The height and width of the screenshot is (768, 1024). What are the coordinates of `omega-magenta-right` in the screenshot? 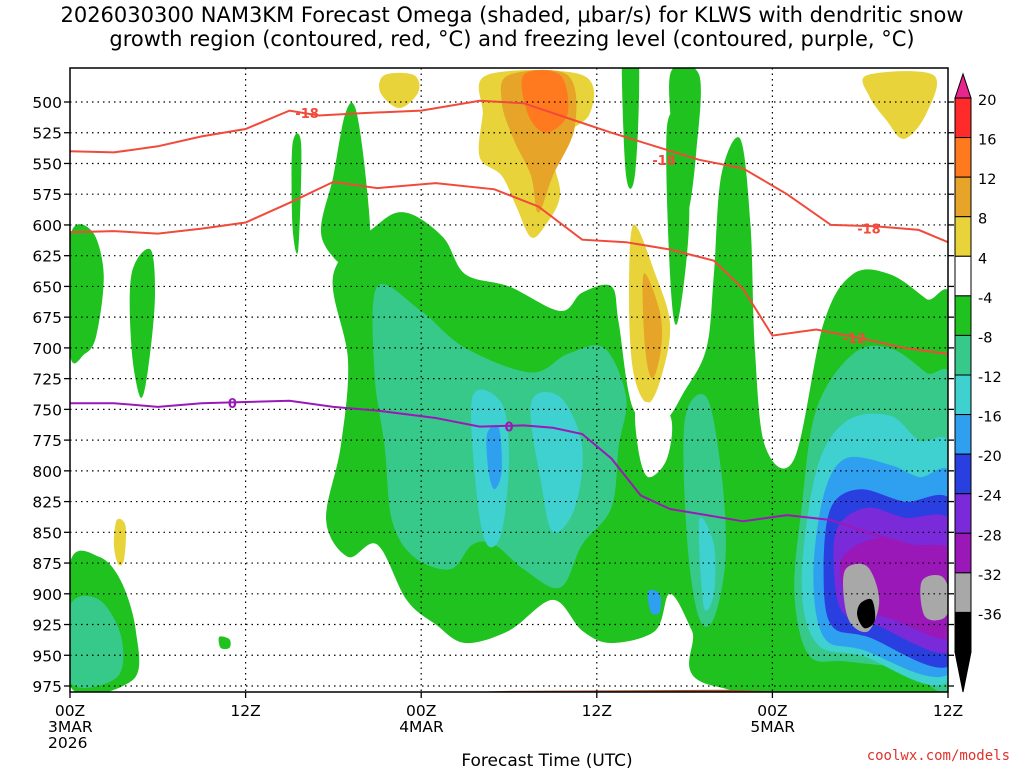 It's located at (893, 589).